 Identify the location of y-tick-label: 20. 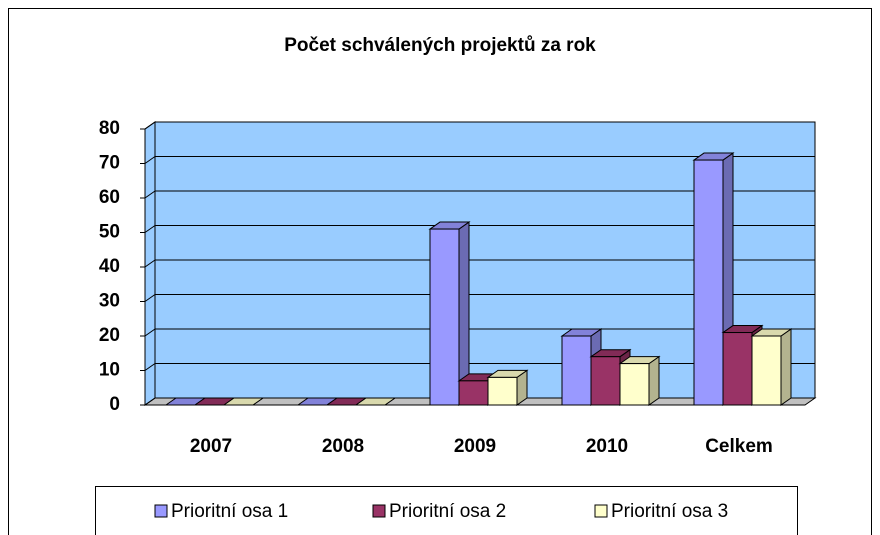
(109, 335).